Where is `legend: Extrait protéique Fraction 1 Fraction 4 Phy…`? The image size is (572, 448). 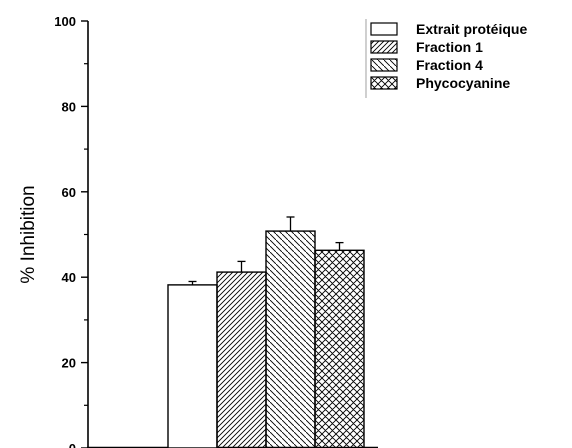 legend: Extrait protéique Fraction 1 Fraction 4 Phy… is located at coordinates (446, 58).